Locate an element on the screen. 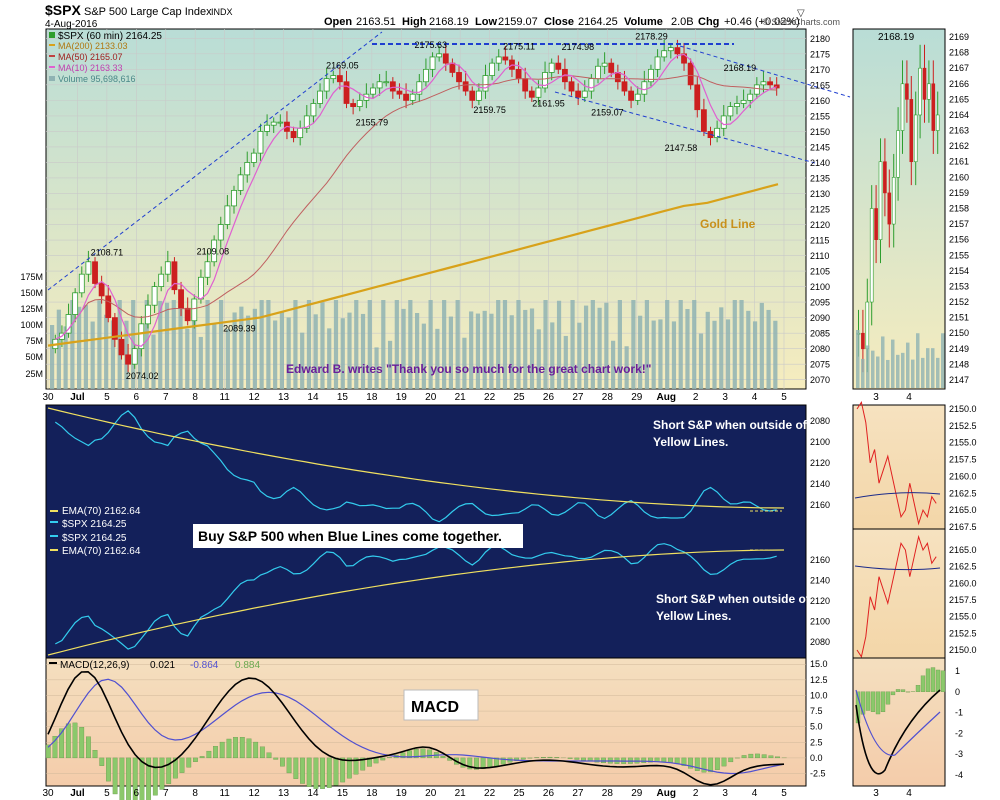 This screenshot has height=800, width=1000. short-note-bottom-2: Yellow Lines. is located at coordinates (693, 616).